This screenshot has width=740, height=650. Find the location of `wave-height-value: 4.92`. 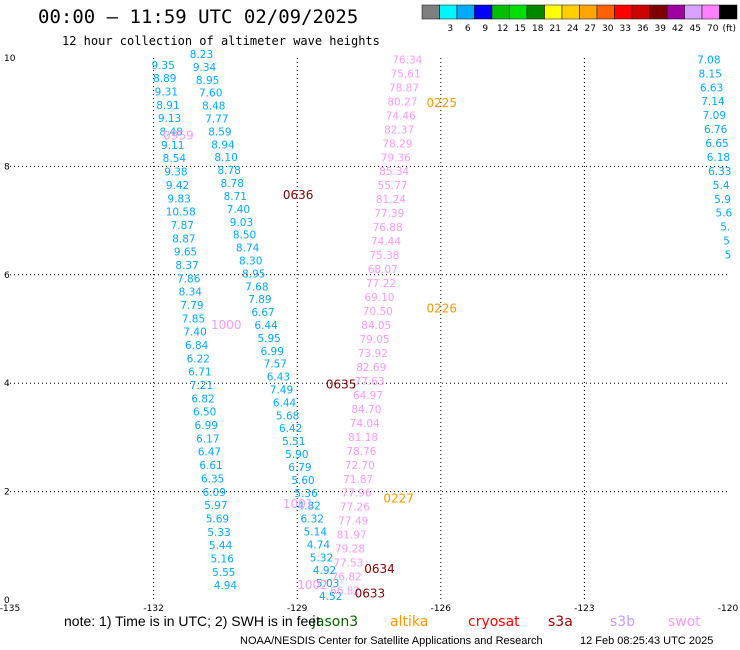

wave-height-value: 4.92 is located at coordinates (324, 571).